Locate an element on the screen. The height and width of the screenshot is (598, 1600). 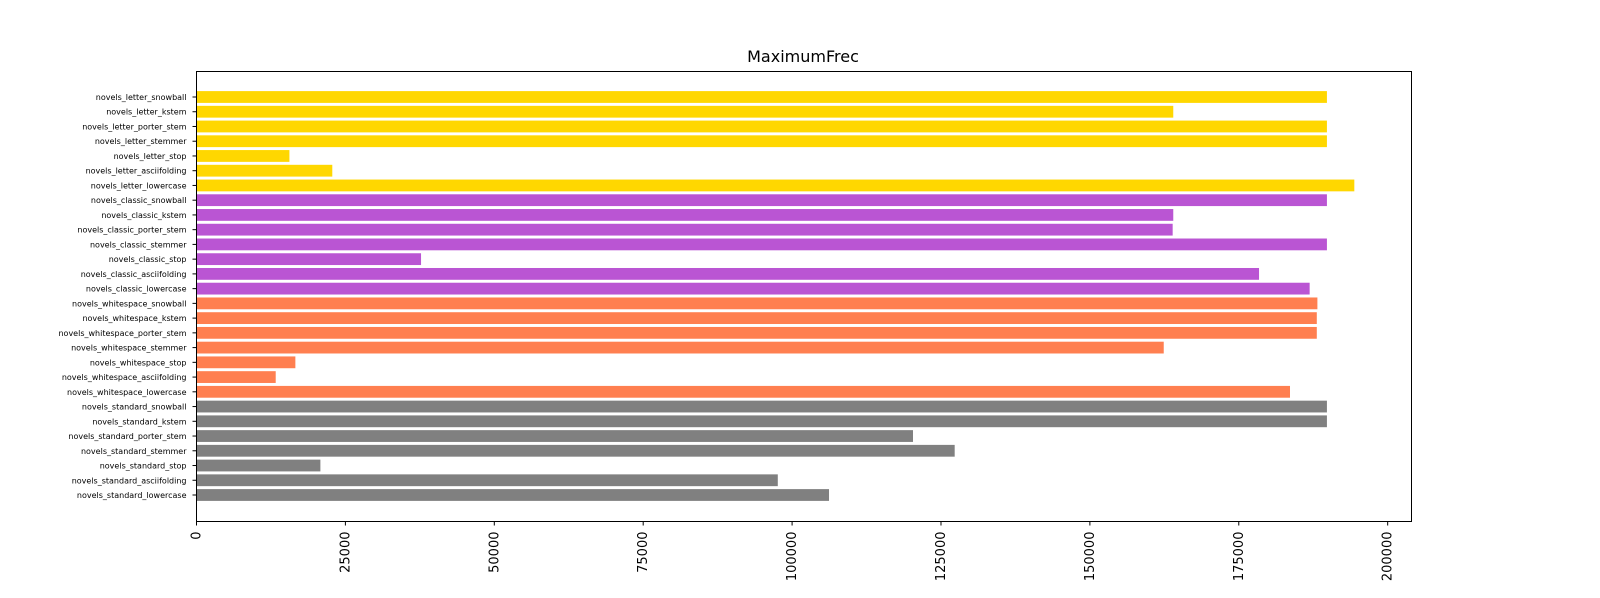
bar-novels_standard_stemmer is located at coordinates (575, 450).